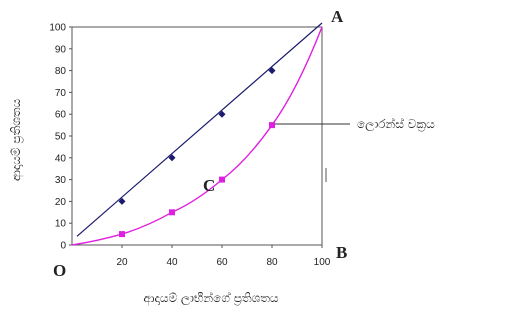 The image size is (519, 322). Describe the element at coordinates (172, 158) in the screenshot. I see `point-s0-x40` at that location.